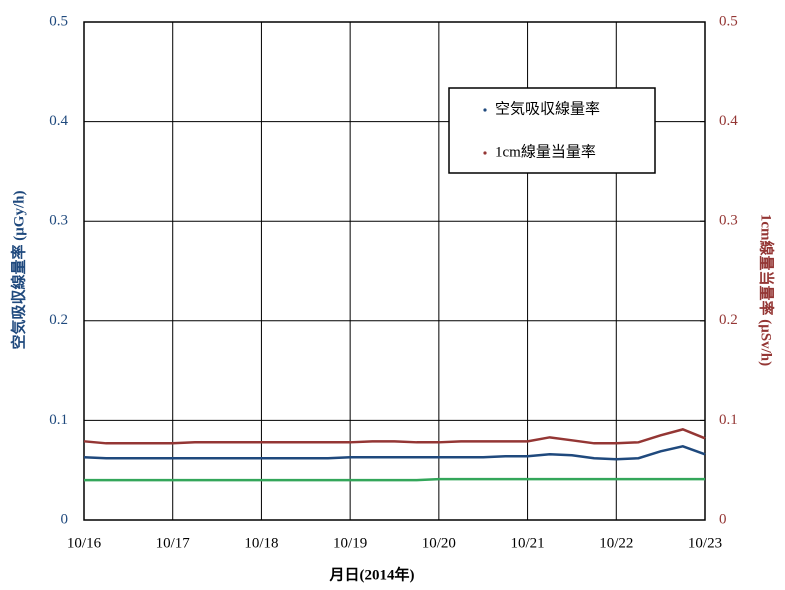  What do you see at coordinates (545, 151) in the screenshot?
I see `legend-label: 1cm線量当量率` at bounding box center [545, 151].